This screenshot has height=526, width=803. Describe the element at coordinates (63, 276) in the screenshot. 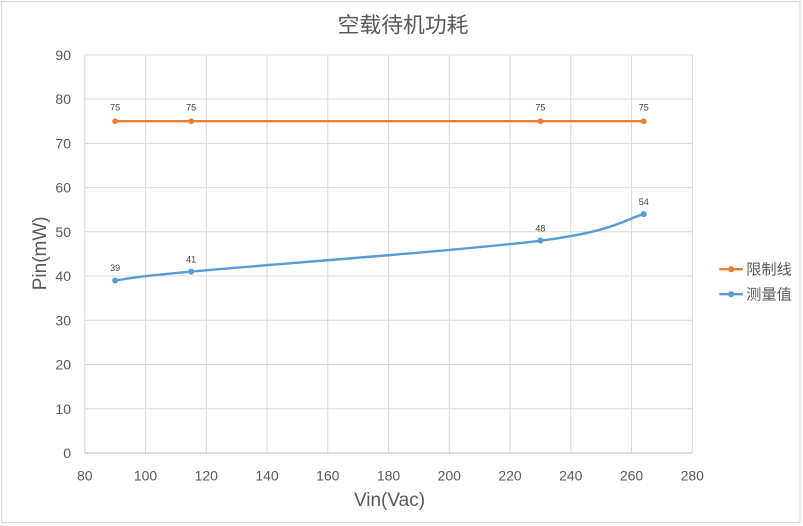

I see `svg-text: 40` at that location.